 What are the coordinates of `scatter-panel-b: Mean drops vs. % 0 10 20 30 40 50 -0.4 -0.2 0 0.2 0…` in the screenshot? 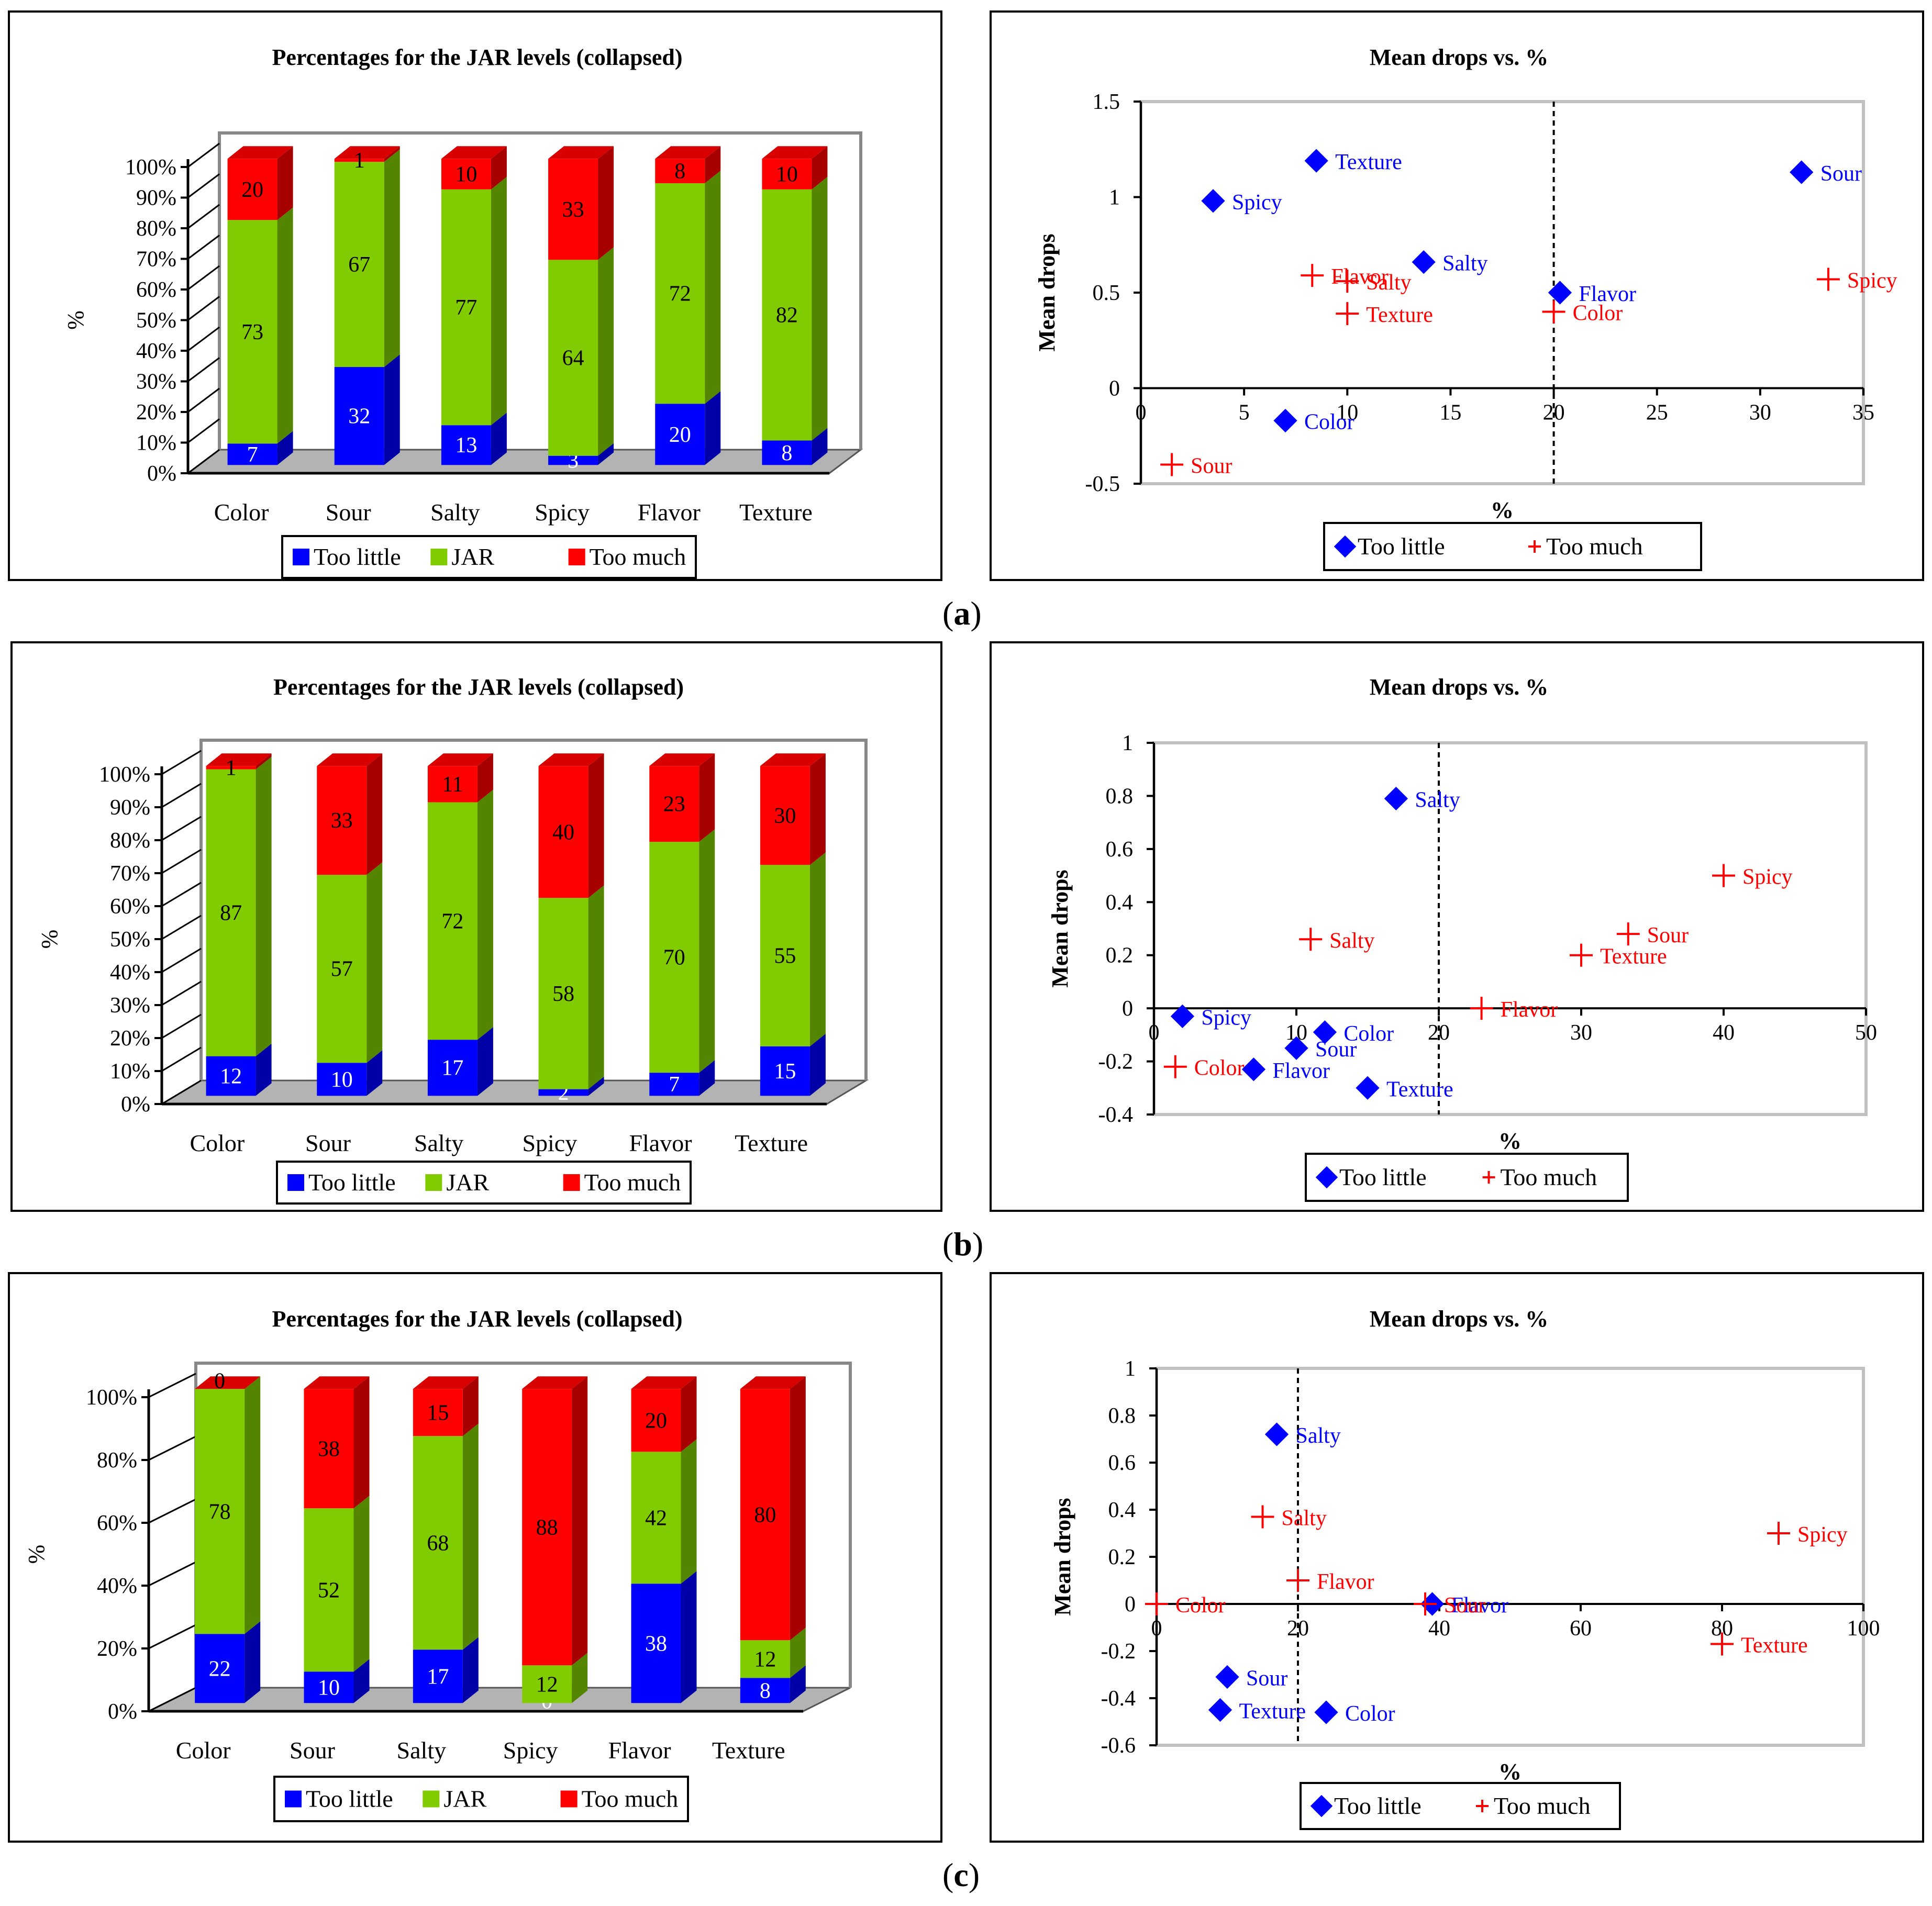 It's located at (1457, 927).